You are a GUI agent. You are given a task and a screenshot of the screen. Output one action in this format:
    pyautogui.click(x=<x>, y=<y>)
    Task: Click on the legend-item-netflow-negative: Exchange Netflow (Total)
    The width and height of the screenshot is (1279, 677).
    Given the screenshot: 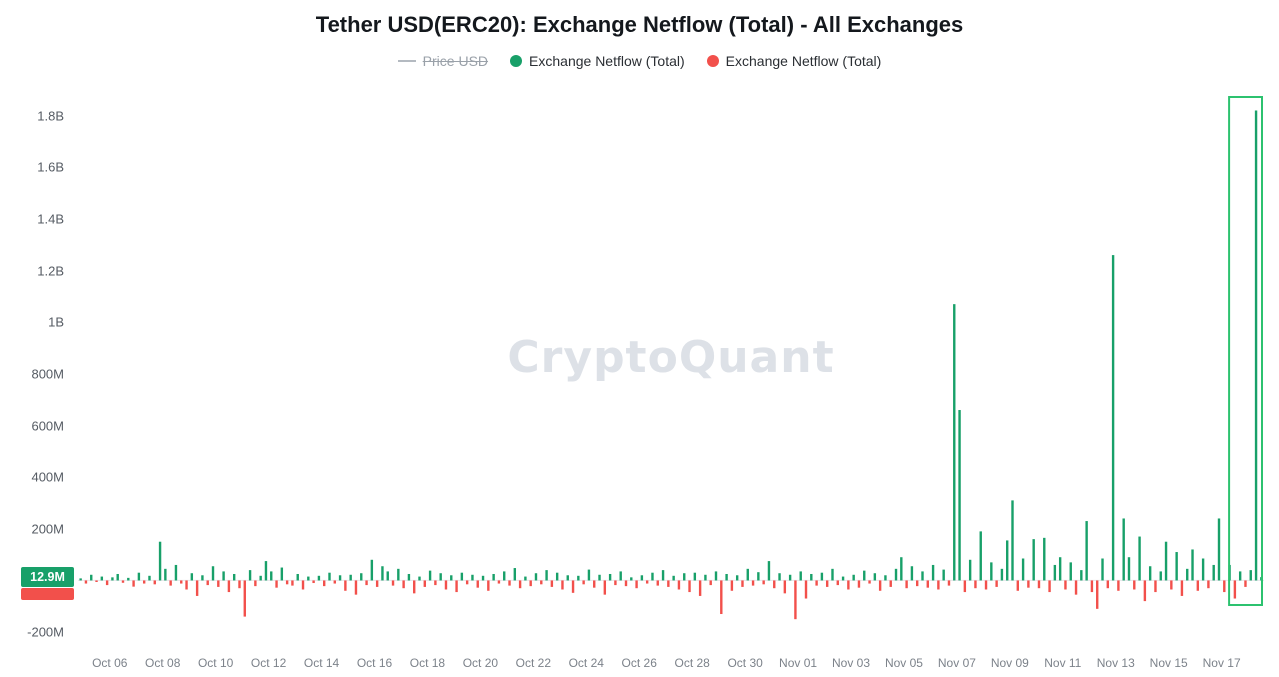 What is the action you would take?
    pyautogui.click(x=793, y=61)
    